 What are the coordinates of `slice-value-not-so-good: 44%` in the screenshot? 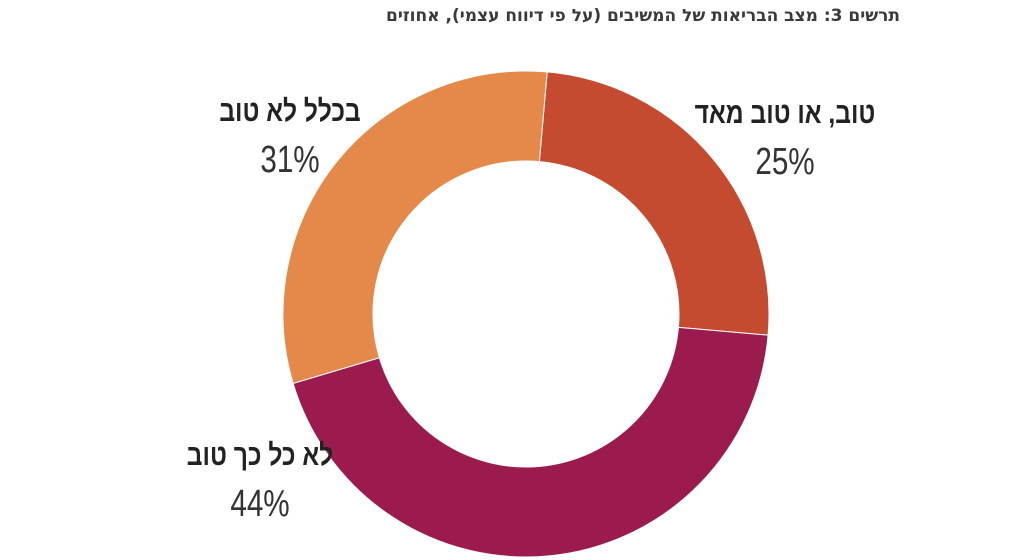 It's located at (260, 504).